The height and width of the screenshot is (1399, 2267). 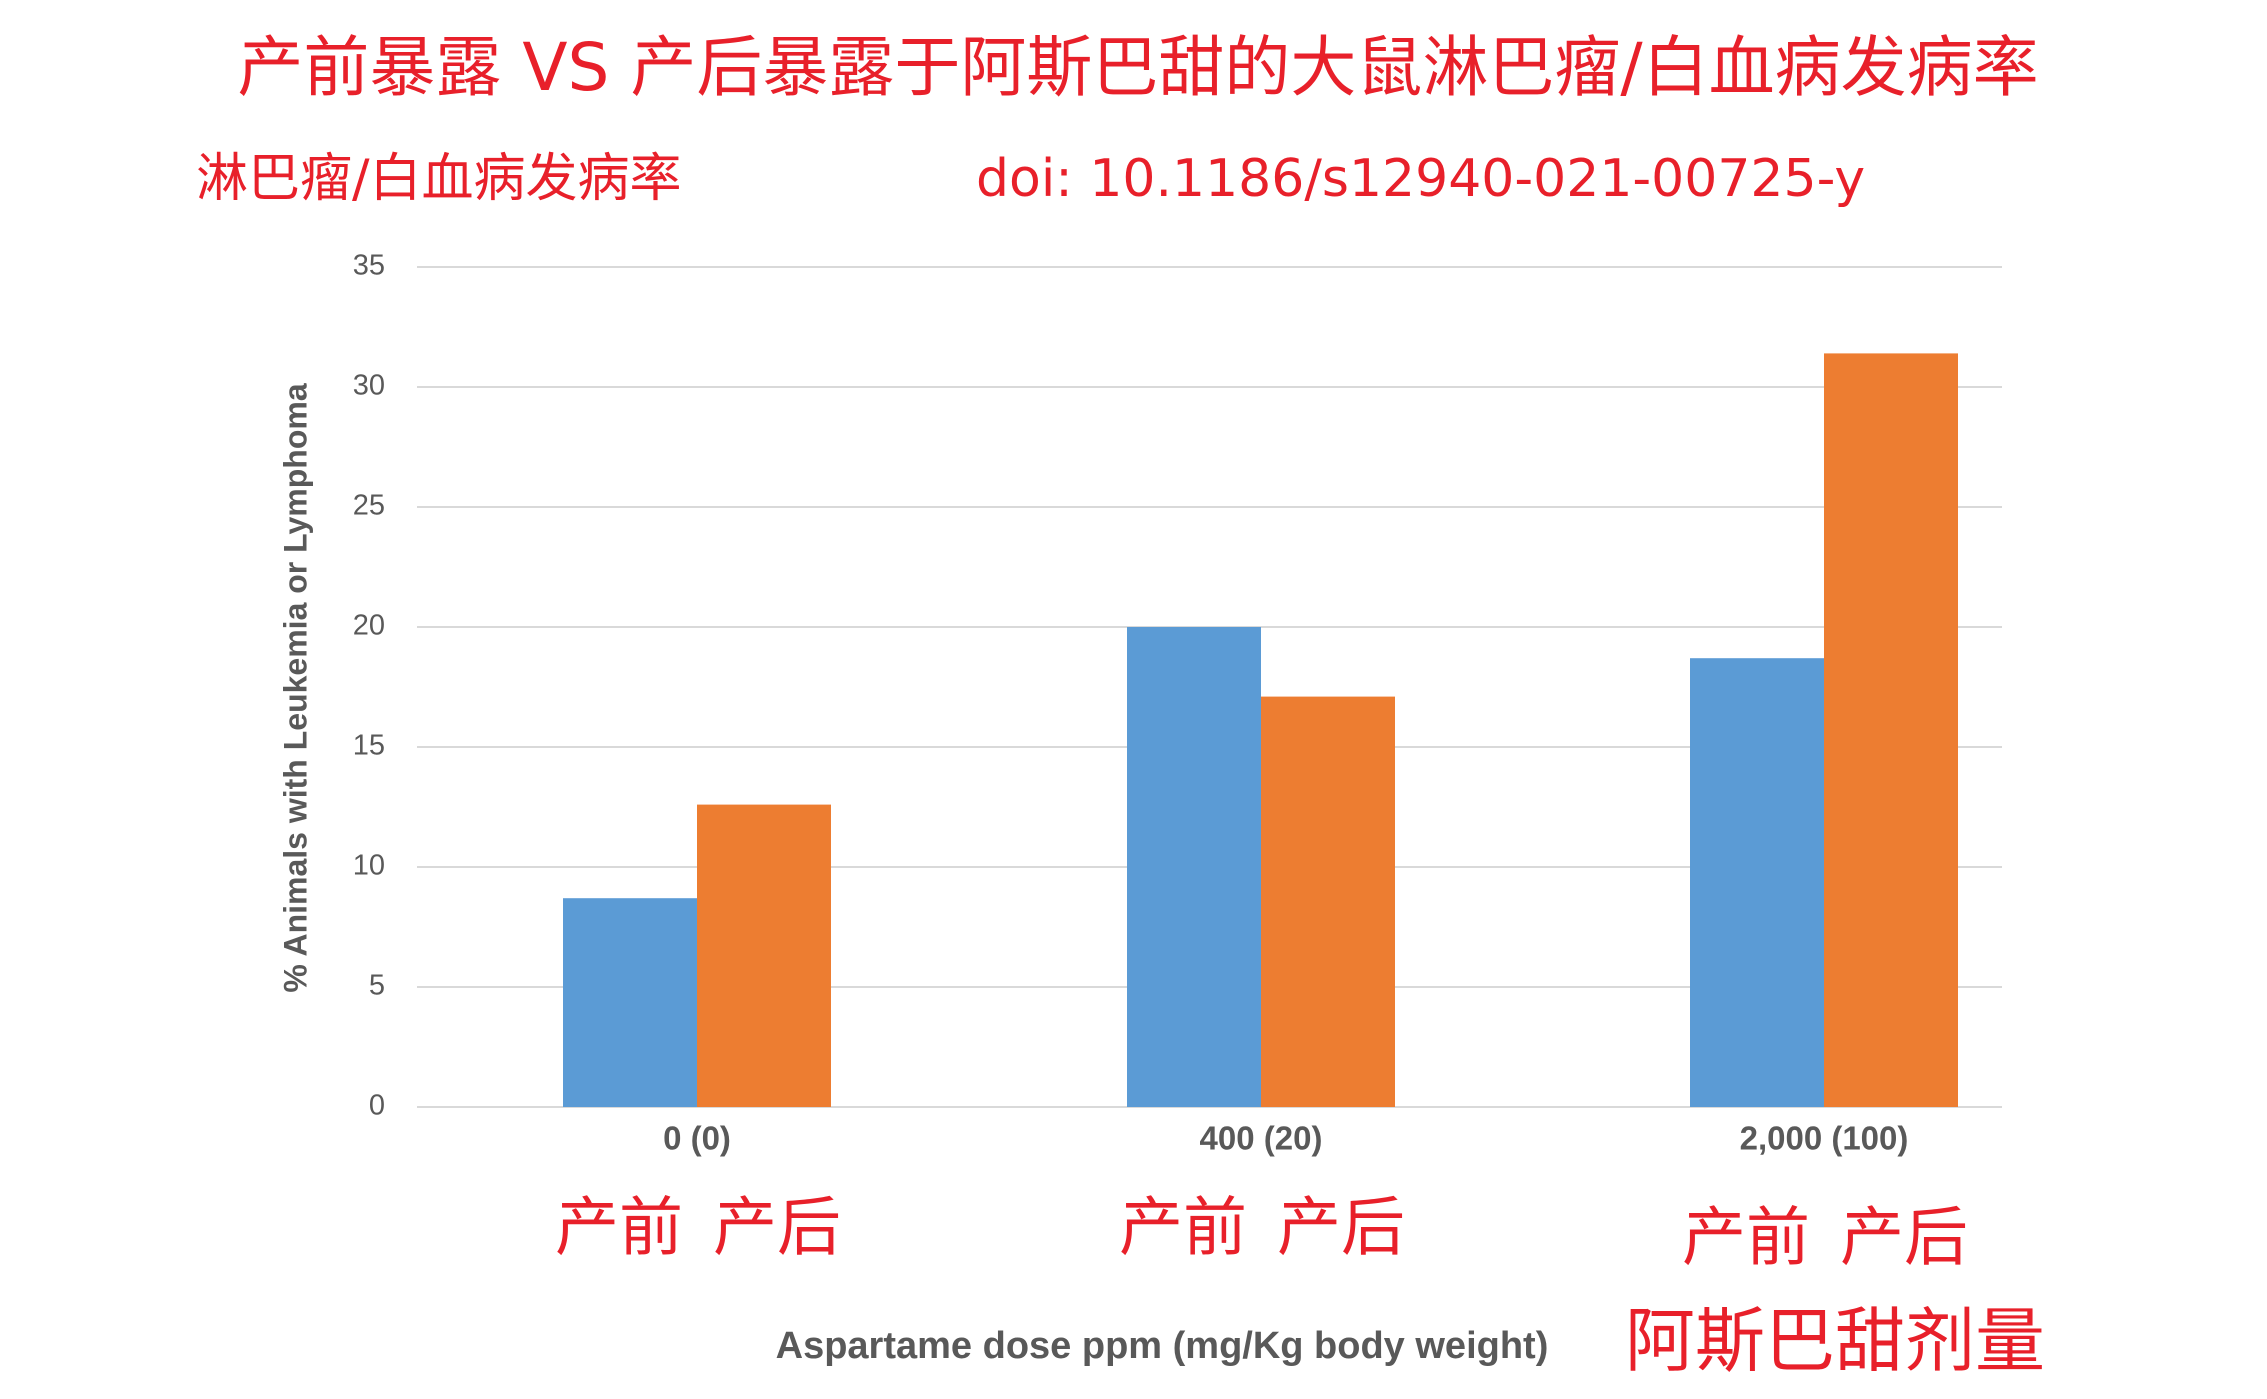 What do you see at coordinates (295, 688) in the screenshot?
I see `y-axis-title: % Animals with Leukemia or Lymphoma` at bounding box center [295, 688].